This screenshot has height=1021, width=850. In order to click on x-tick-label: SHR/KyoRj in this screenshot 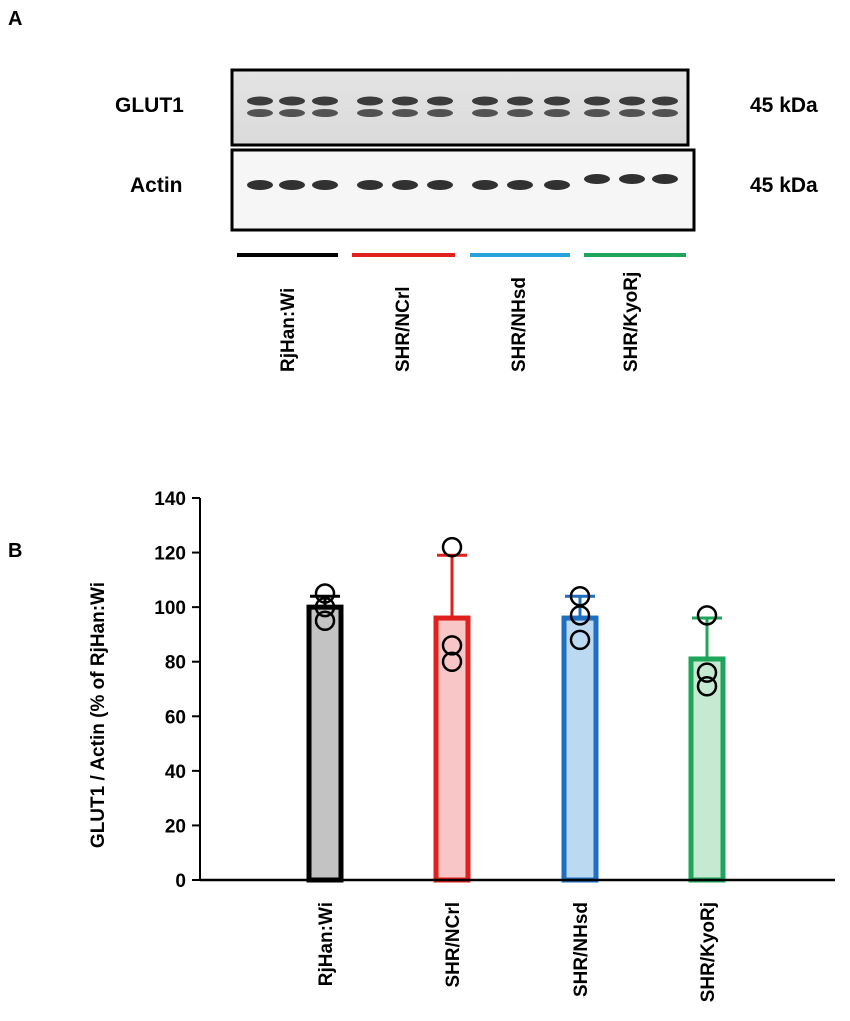, I will do `click(708, 952)`.